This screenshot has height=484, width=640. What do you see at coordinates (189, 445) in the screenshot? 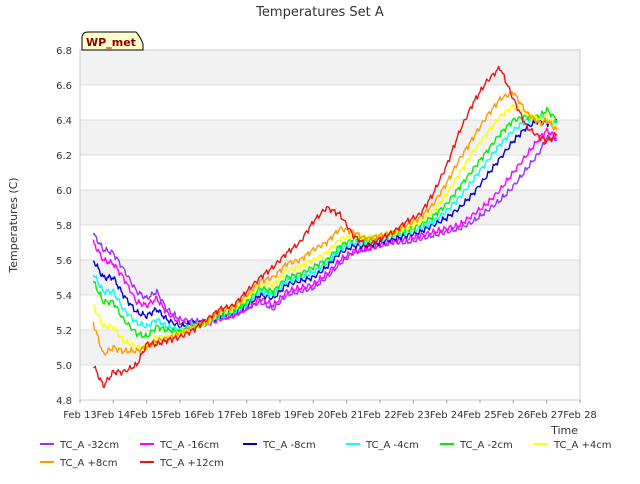
I see `legend-label: TC_A -16cm` at bounding box center [189, 445].